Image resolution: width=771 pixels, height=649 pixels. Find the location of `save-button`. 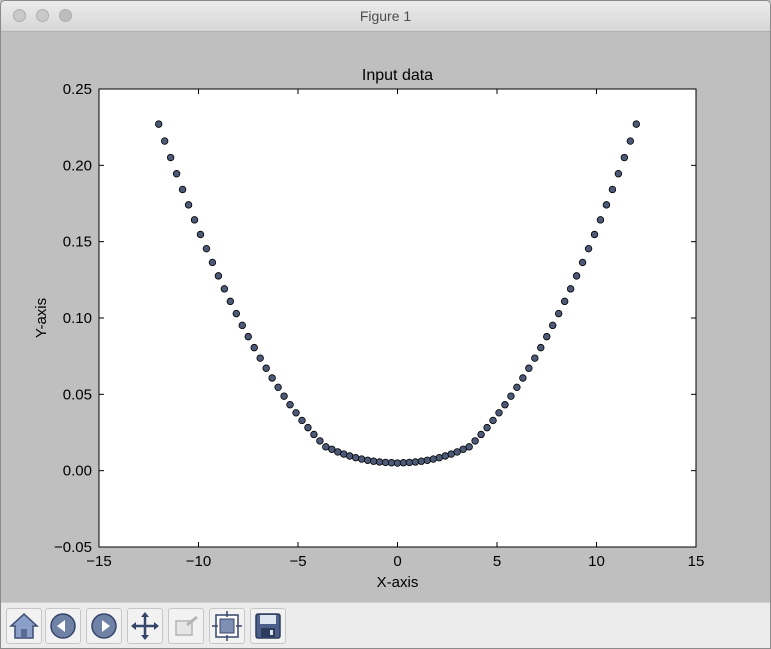

save-button is located at coordinates (268, 626).